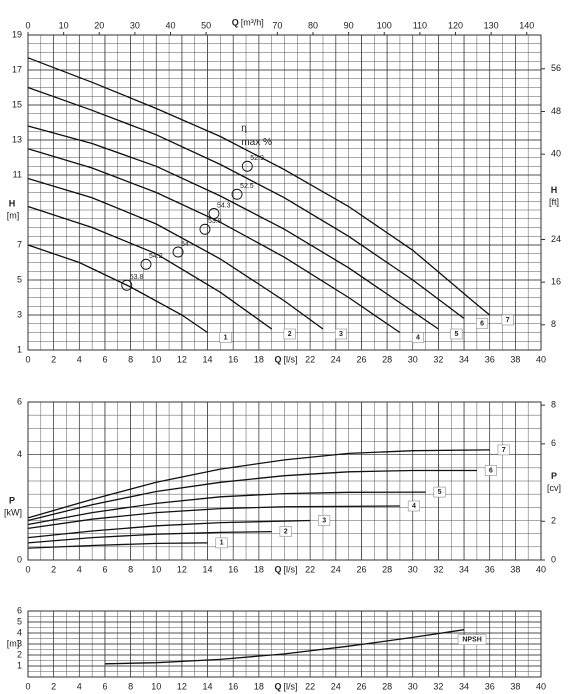  What do you see at coordinates (526, 25) in the screenshot?
I see `x2-tick-label: 140` at bounding box center [526, 25].